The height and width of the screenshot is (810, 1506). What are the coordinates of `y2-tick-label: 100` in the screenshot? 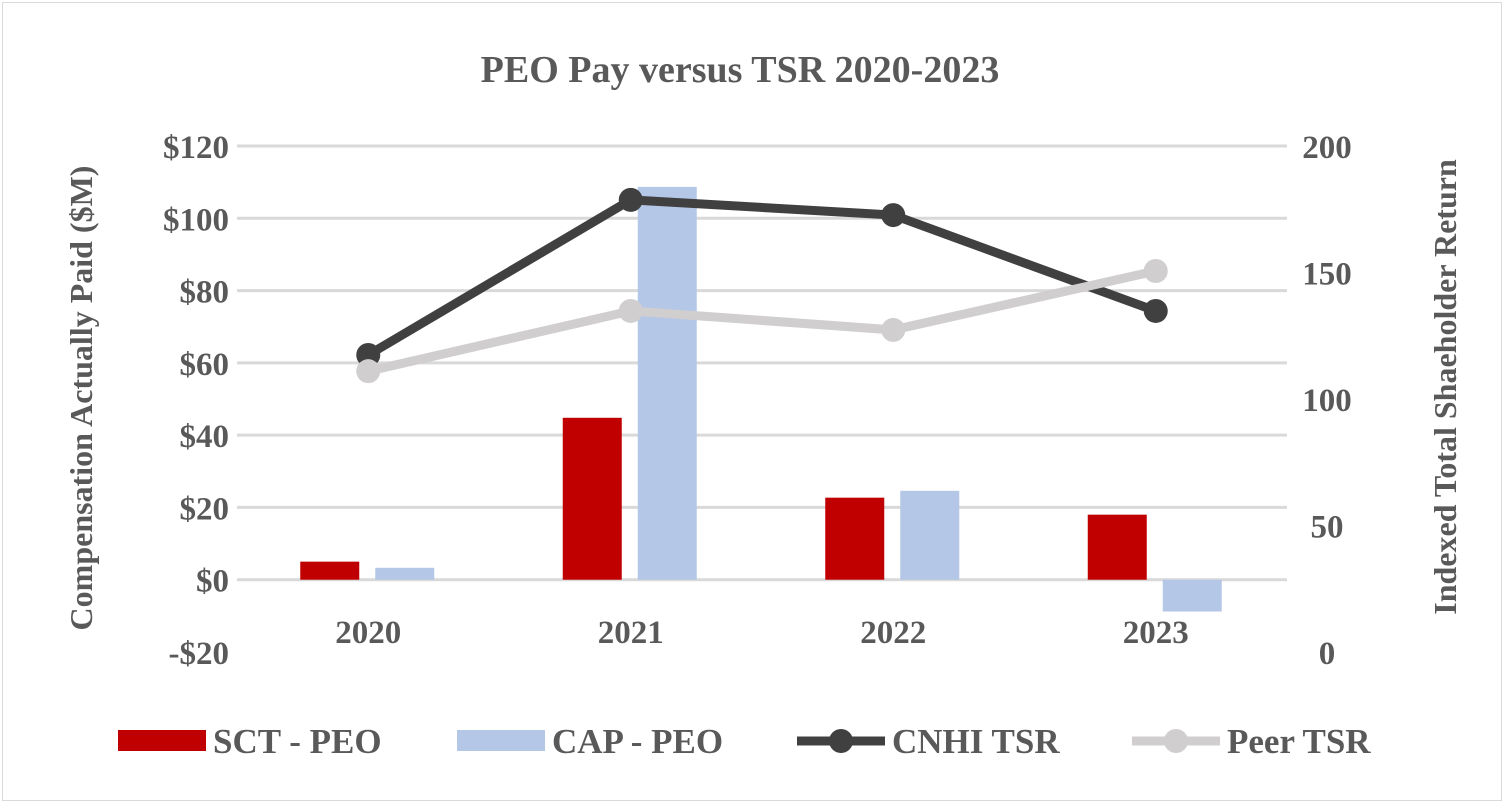 It's located at (1327, 401).